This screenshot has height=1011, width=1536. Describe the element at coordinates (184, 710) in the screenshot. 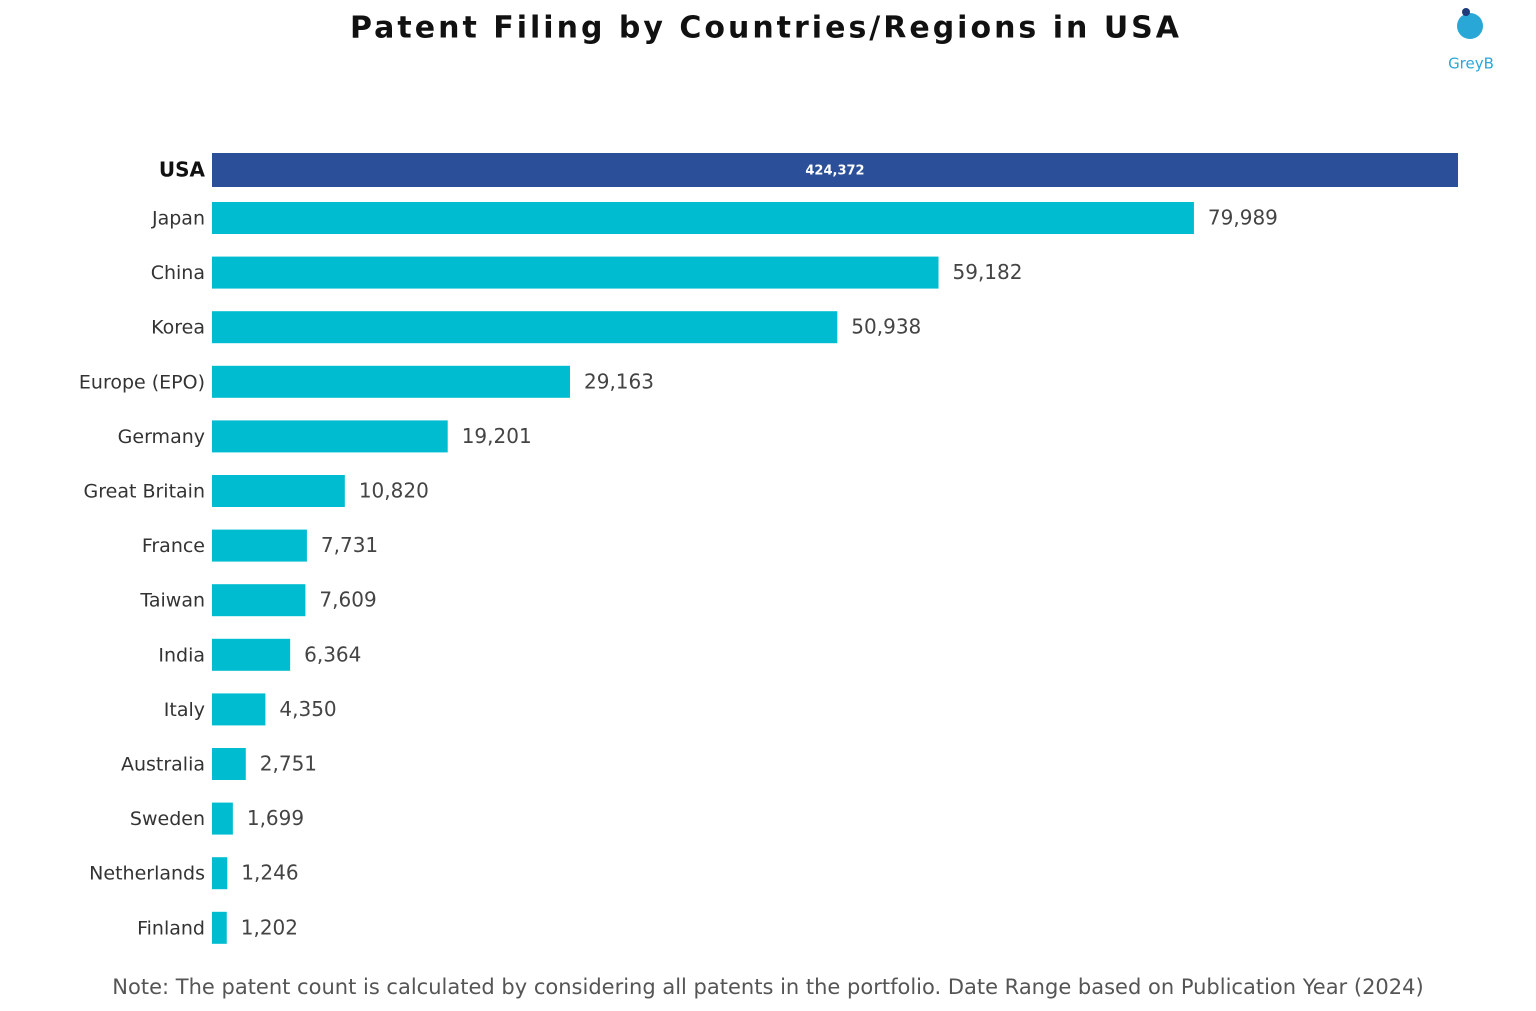

I see `category-label: Italy` at that location.